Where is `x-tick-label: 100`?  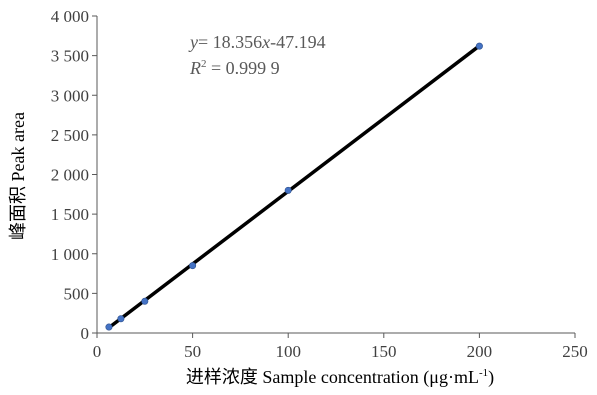
x-tick-label: 100 is located at coordinates (288, 351).